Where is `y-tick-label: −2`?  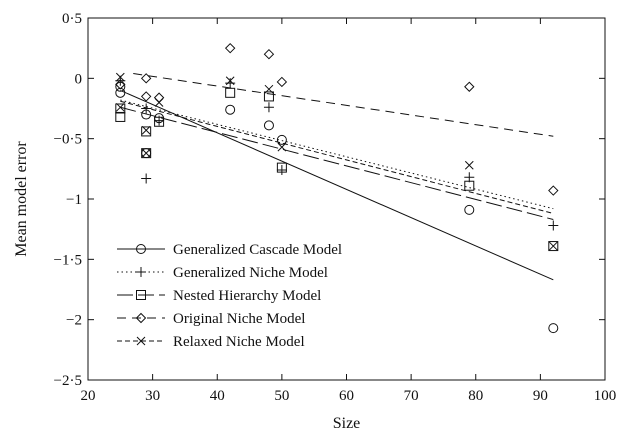 y-tick-label: −2 is located at coordinates (74, 321).